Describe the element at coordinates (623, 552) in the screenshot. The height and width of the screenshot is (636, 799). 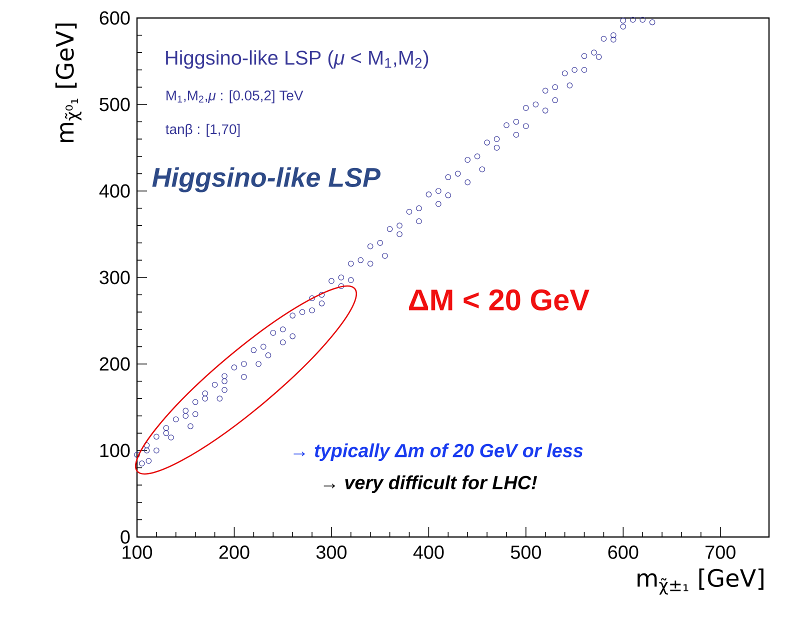
I see `x-tick-label: 600` at that location.